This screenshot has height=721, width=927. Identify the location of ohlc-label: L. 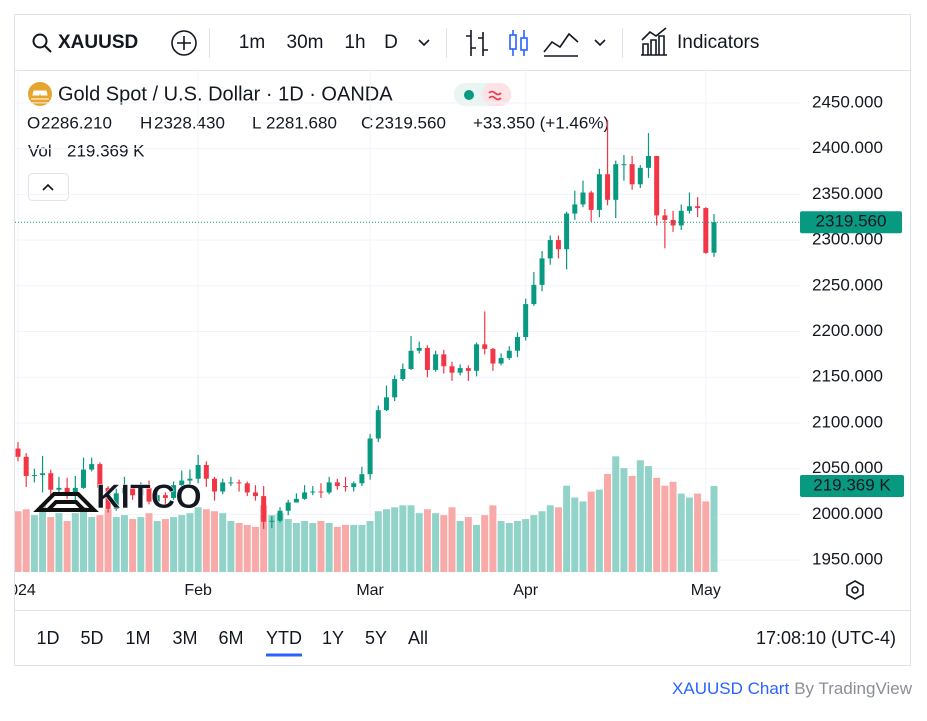
(256, 122).